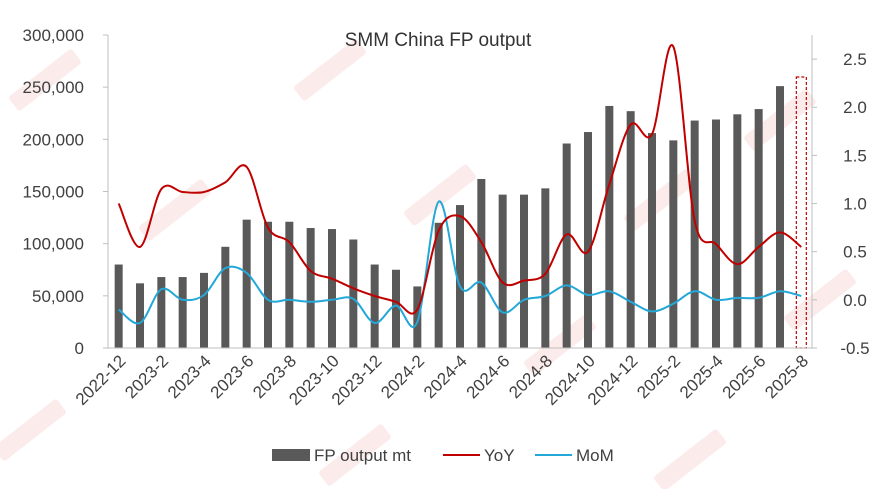 The width and height of the screenshot is (890, 489). I want to click on legend-bar-swatch, so click(291, 455).